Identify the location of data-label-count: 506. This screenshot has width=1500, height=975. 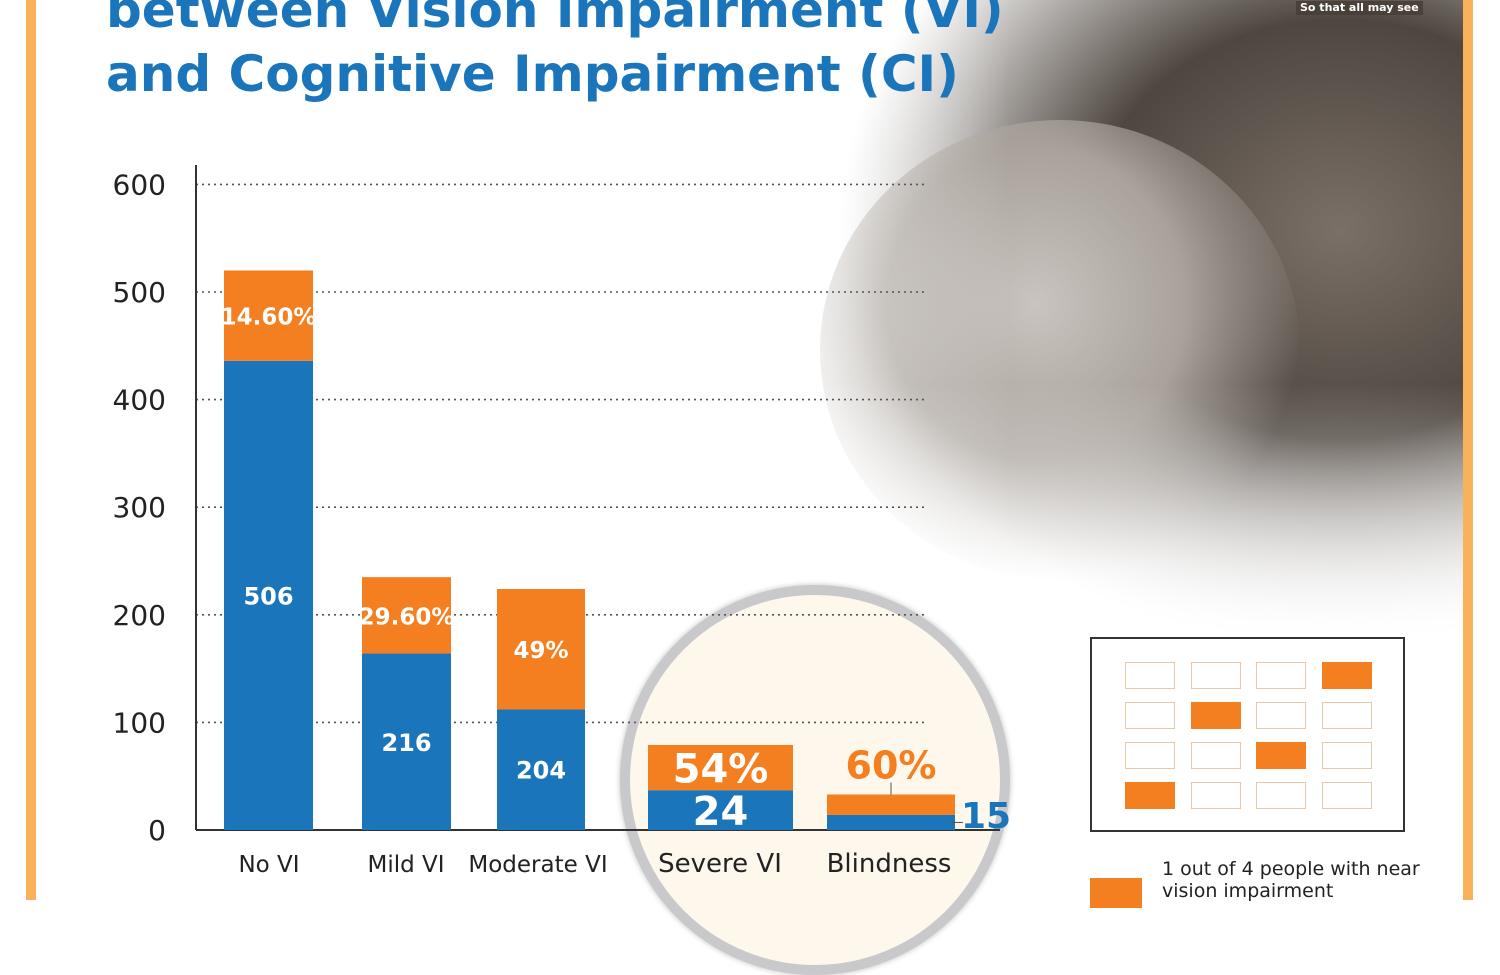
(268, 596).